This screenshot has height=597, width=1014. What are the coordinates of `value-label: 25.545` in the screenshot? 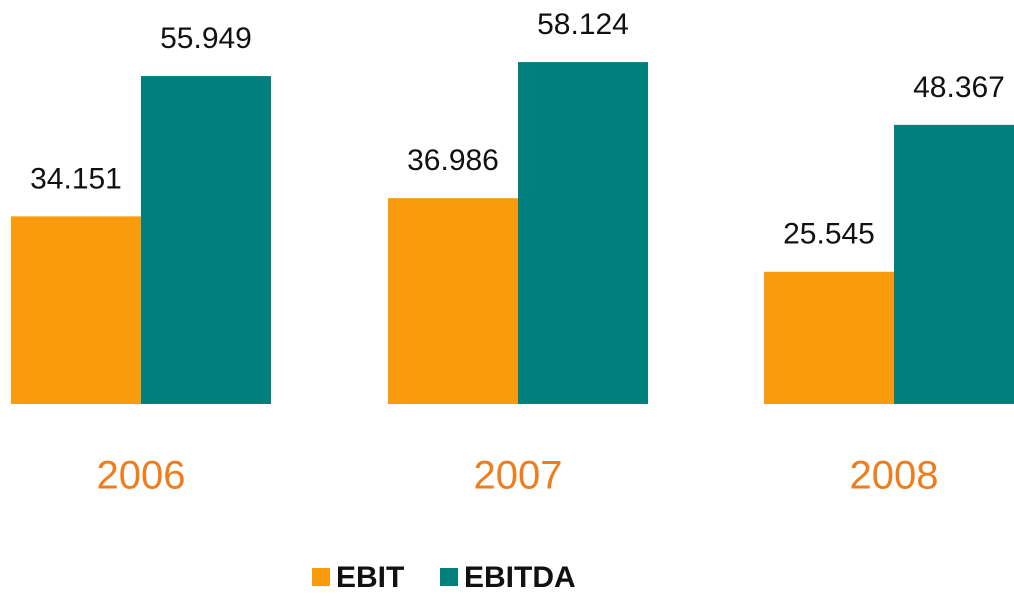 It's located at (829, 234).